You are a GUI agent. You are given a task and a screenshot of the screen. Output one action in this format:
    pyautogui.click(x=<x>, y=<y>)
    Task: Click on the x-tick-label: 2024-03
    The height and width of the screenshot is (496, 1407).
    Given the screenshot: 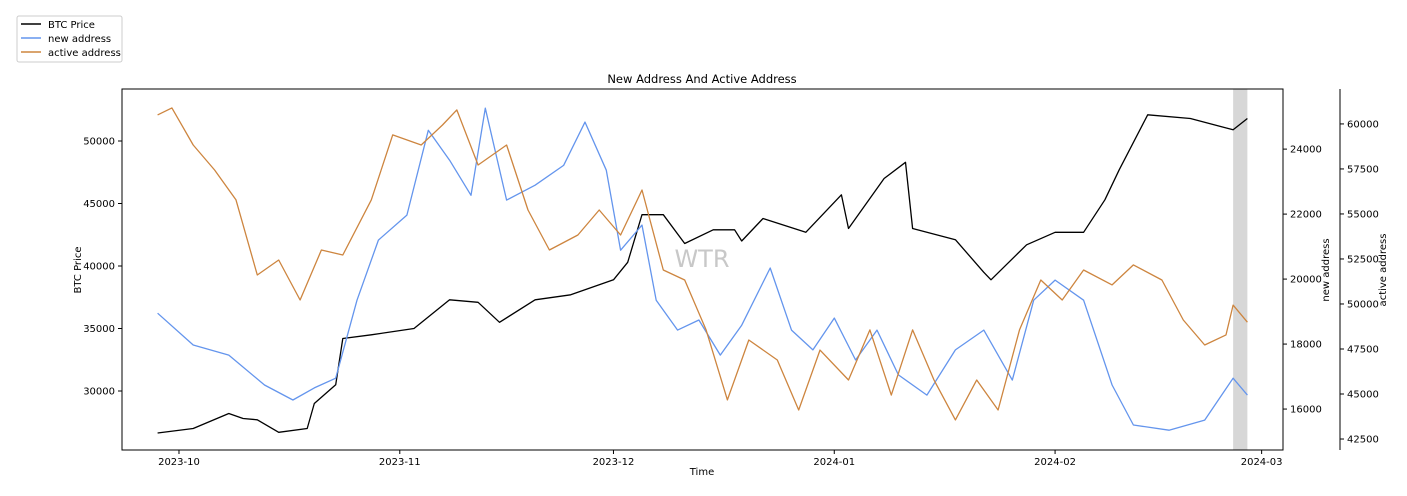 What is the action you would take?
    pyautogui.click(x=1262, y=462)
    